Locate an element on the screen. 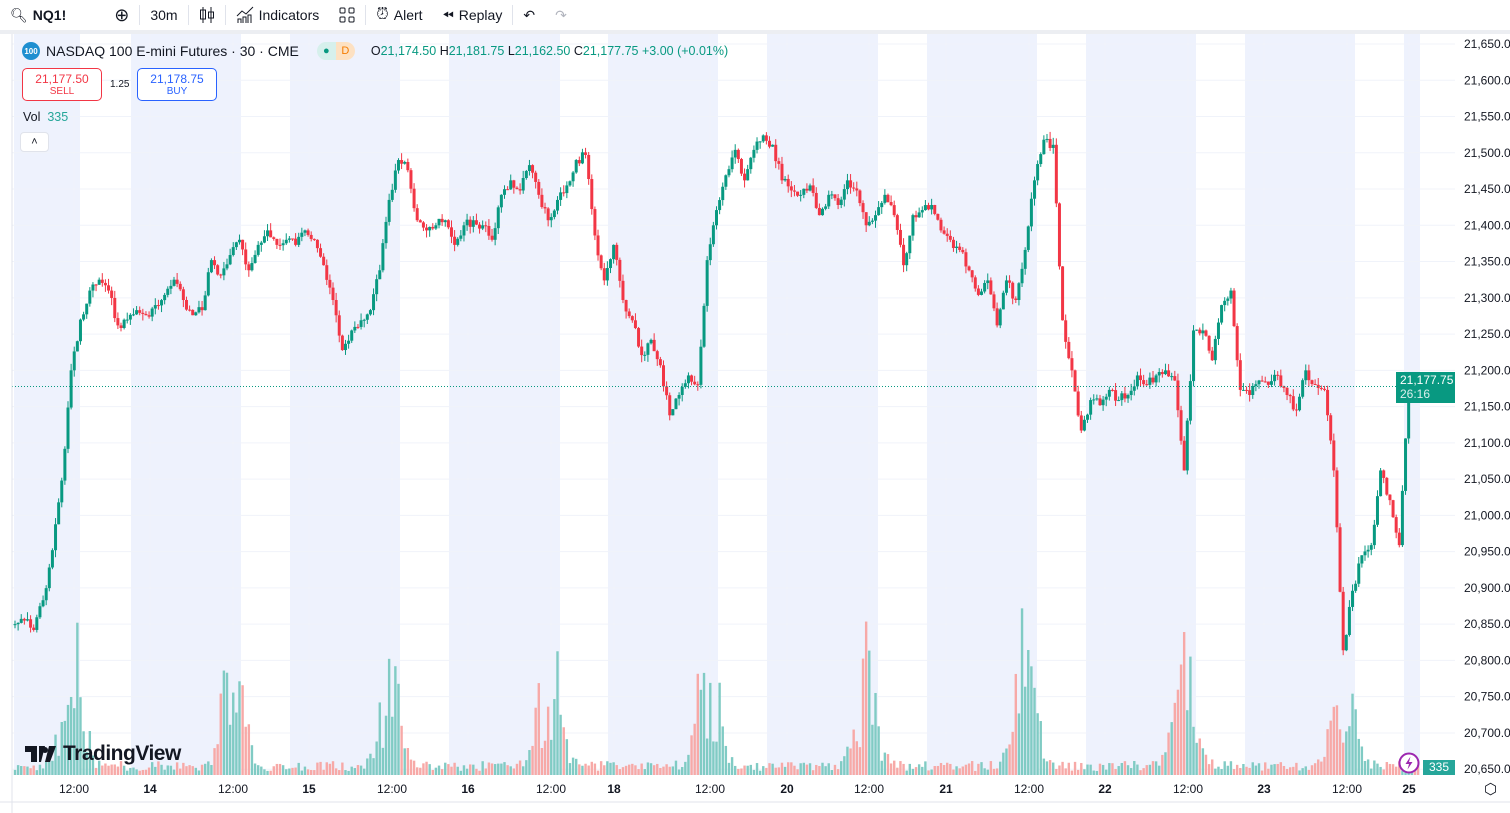 The width and height of the screenshot is (1510, 813). lightning-icon is located at coordinates (1409, 763).